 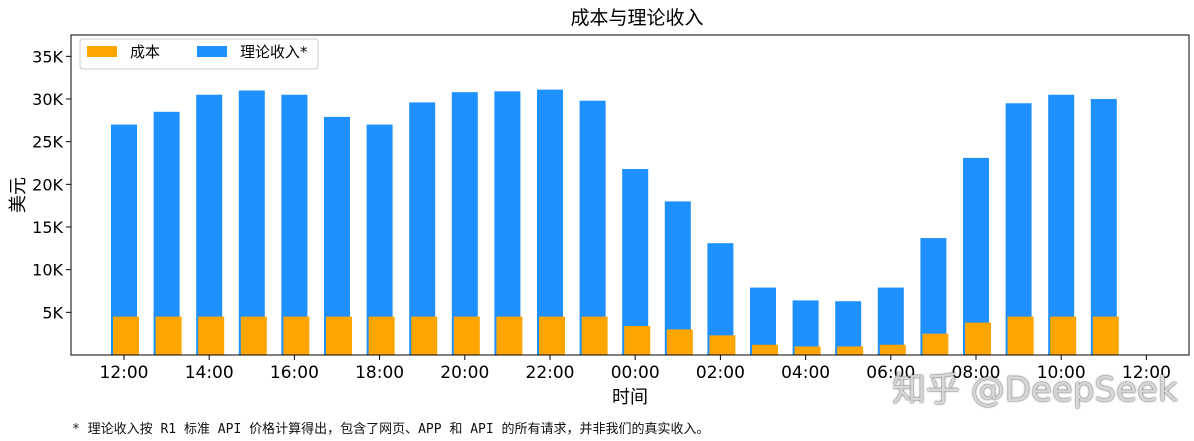 I want to click on y-axis: 5K 10K 15K 20K 25K 30K 35K, so click(x=51, y=184).